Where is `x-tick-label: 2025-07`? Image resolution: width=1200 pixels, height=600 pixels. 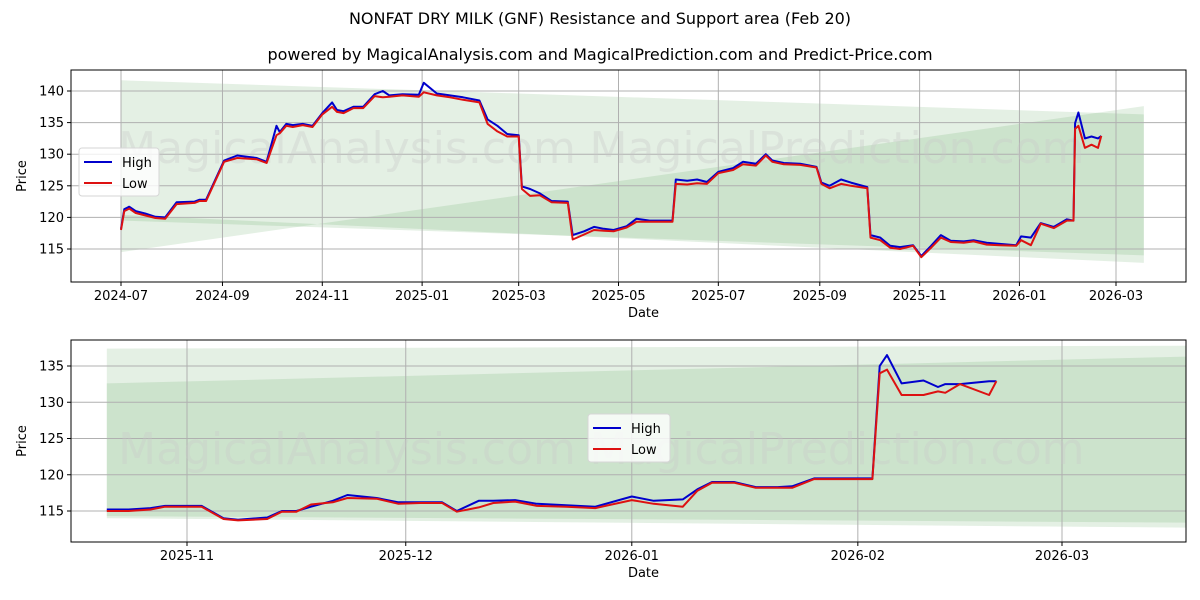
x-tick-label: 2025-07 is located at coordinates (718, 296).